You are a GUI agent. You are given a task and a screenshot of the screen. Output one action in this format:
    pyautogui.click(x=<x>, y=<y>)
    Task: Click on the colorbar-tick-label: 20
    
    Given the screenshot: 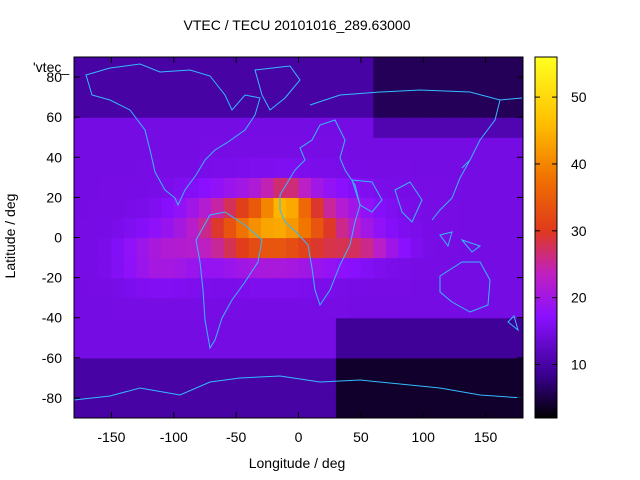 What is the action you would take?
    pyautogui.click(x=579, y=298)
    